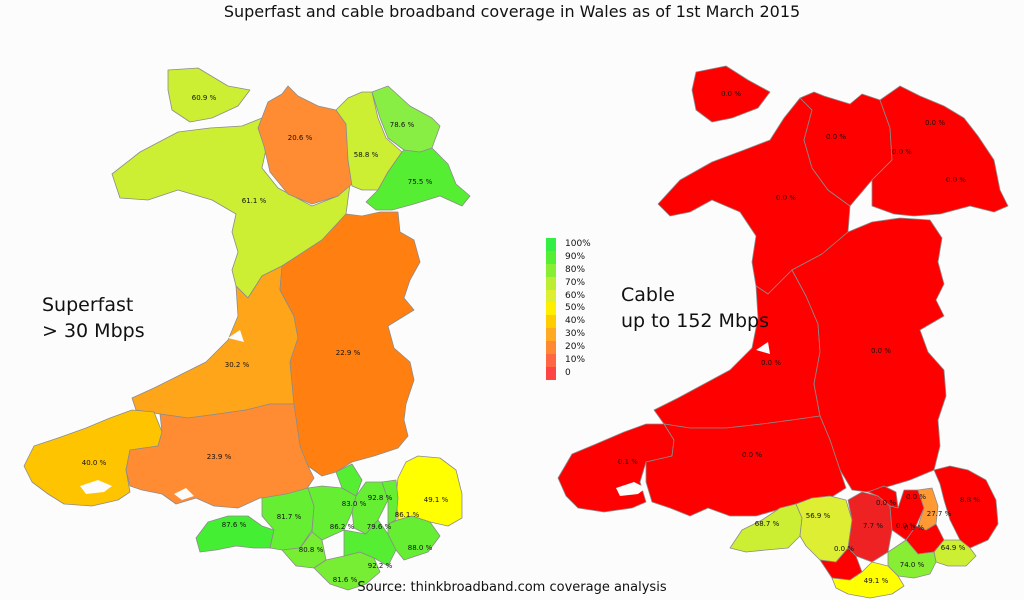  What do you see at coordinates (902, 152) in the screenshot?
I see `label-cable-denbighshire: 0.0 %` at bounding box center [902, 152].